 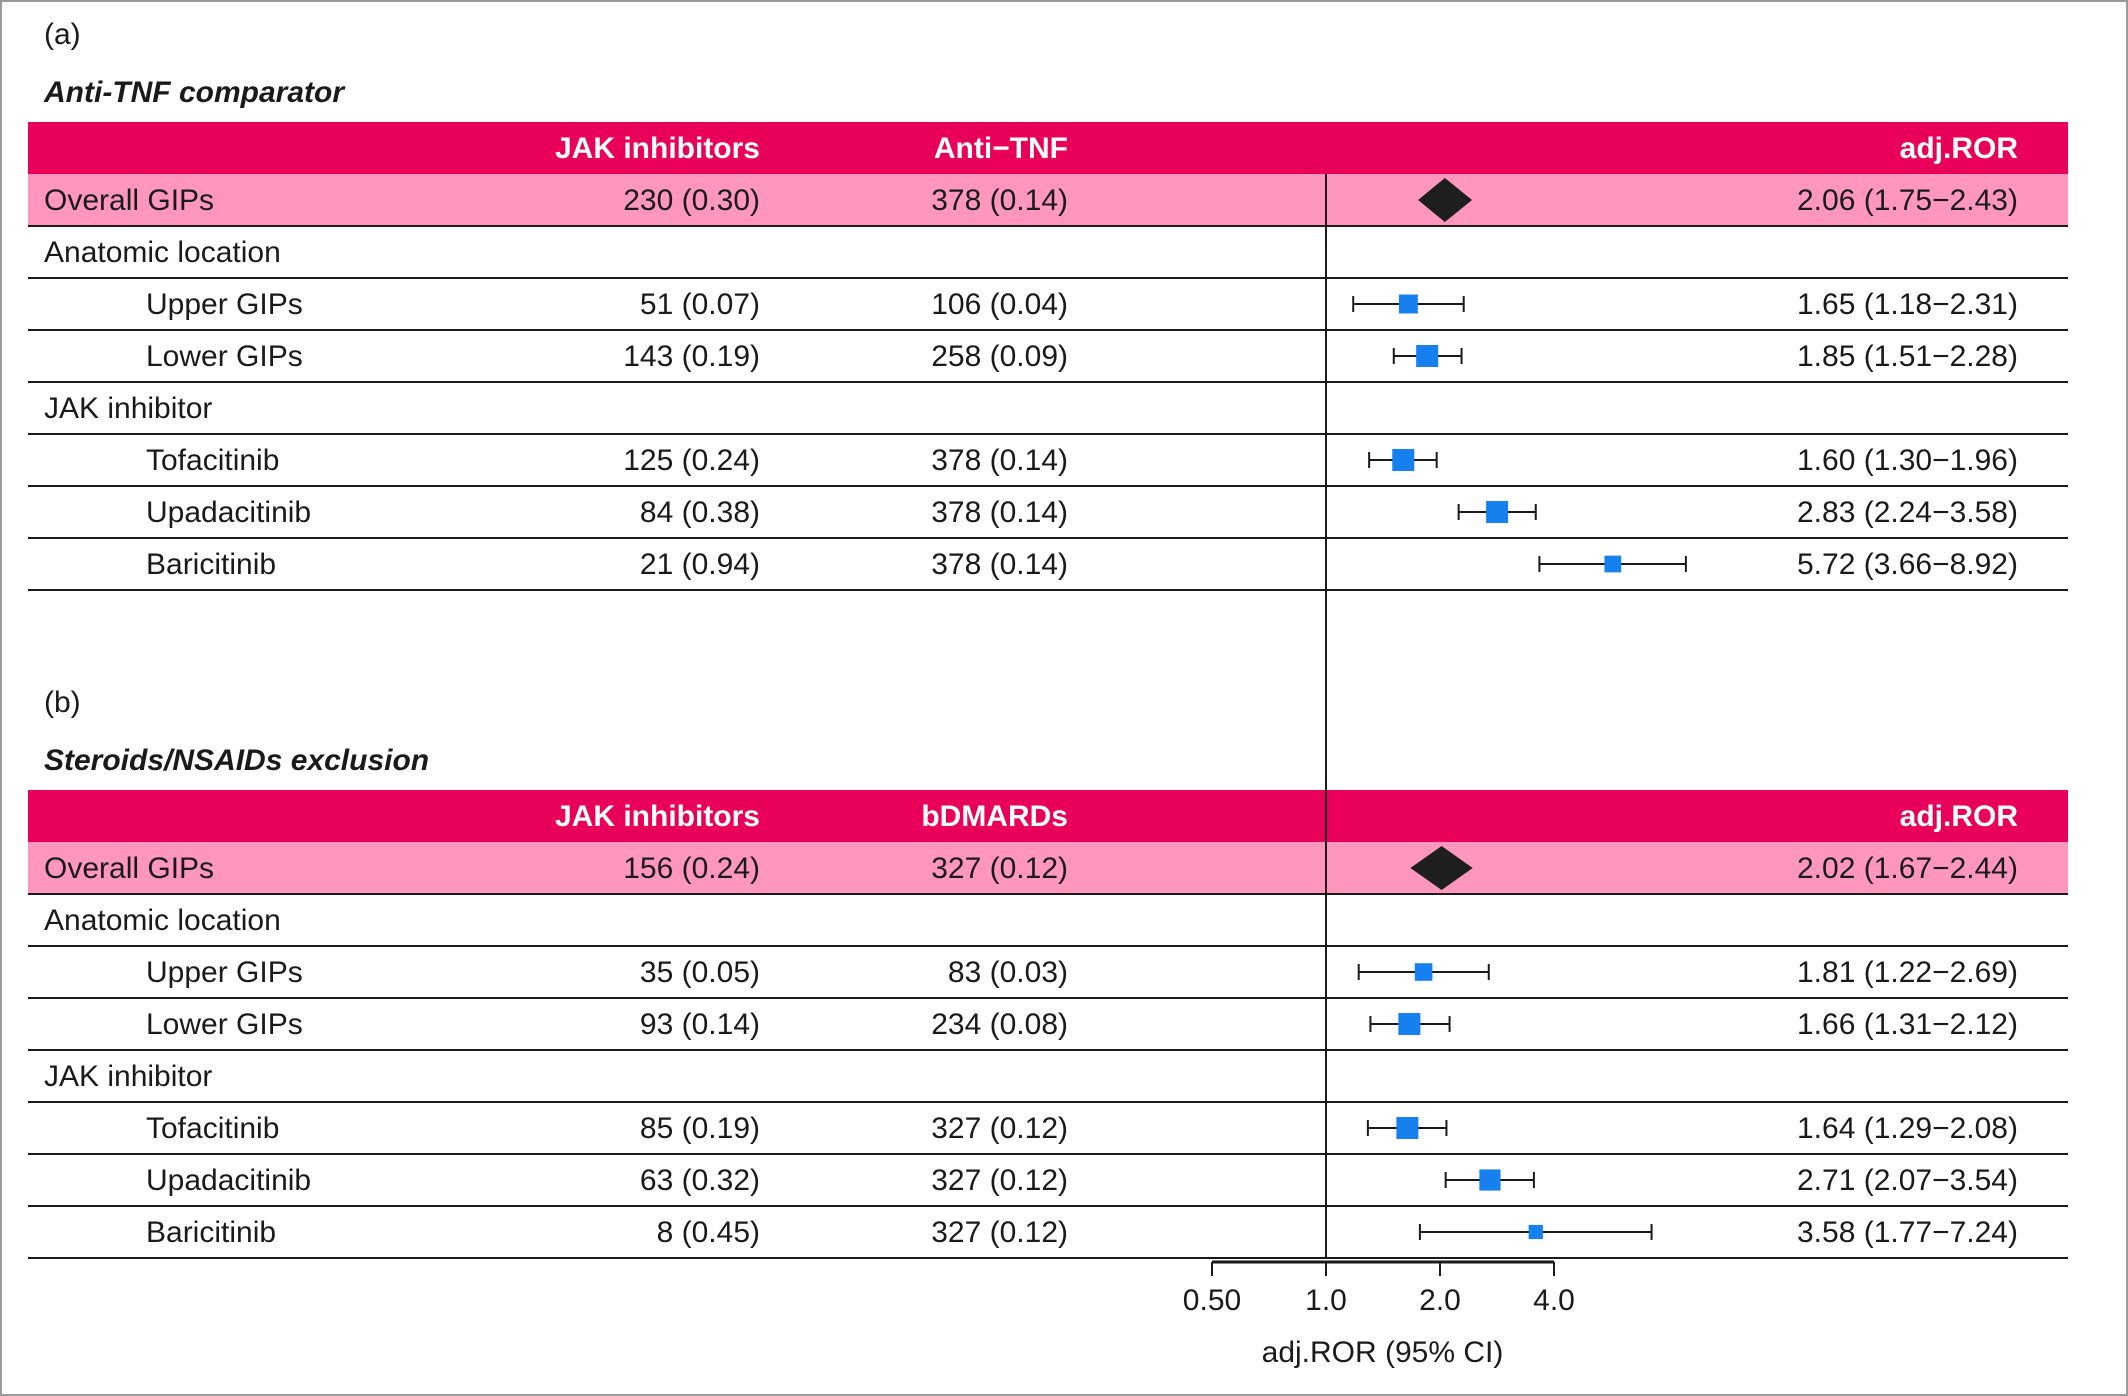 I want to click on jak-count: 125 (0.24), so click(x=691, y=460).